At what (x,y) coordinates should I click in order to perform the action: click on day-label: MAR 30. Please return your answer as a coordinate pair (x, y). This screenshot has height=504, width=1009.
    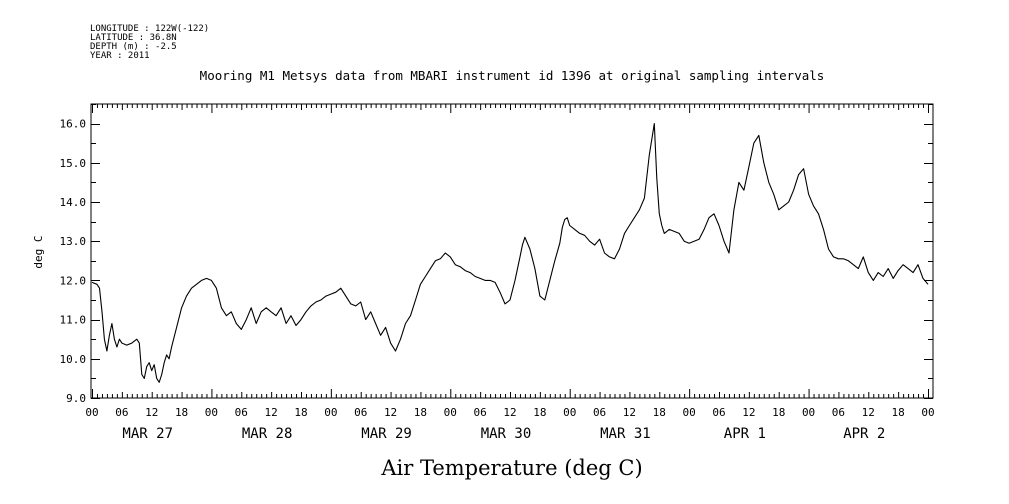
    Looking at the image, I should click on (506, 434).